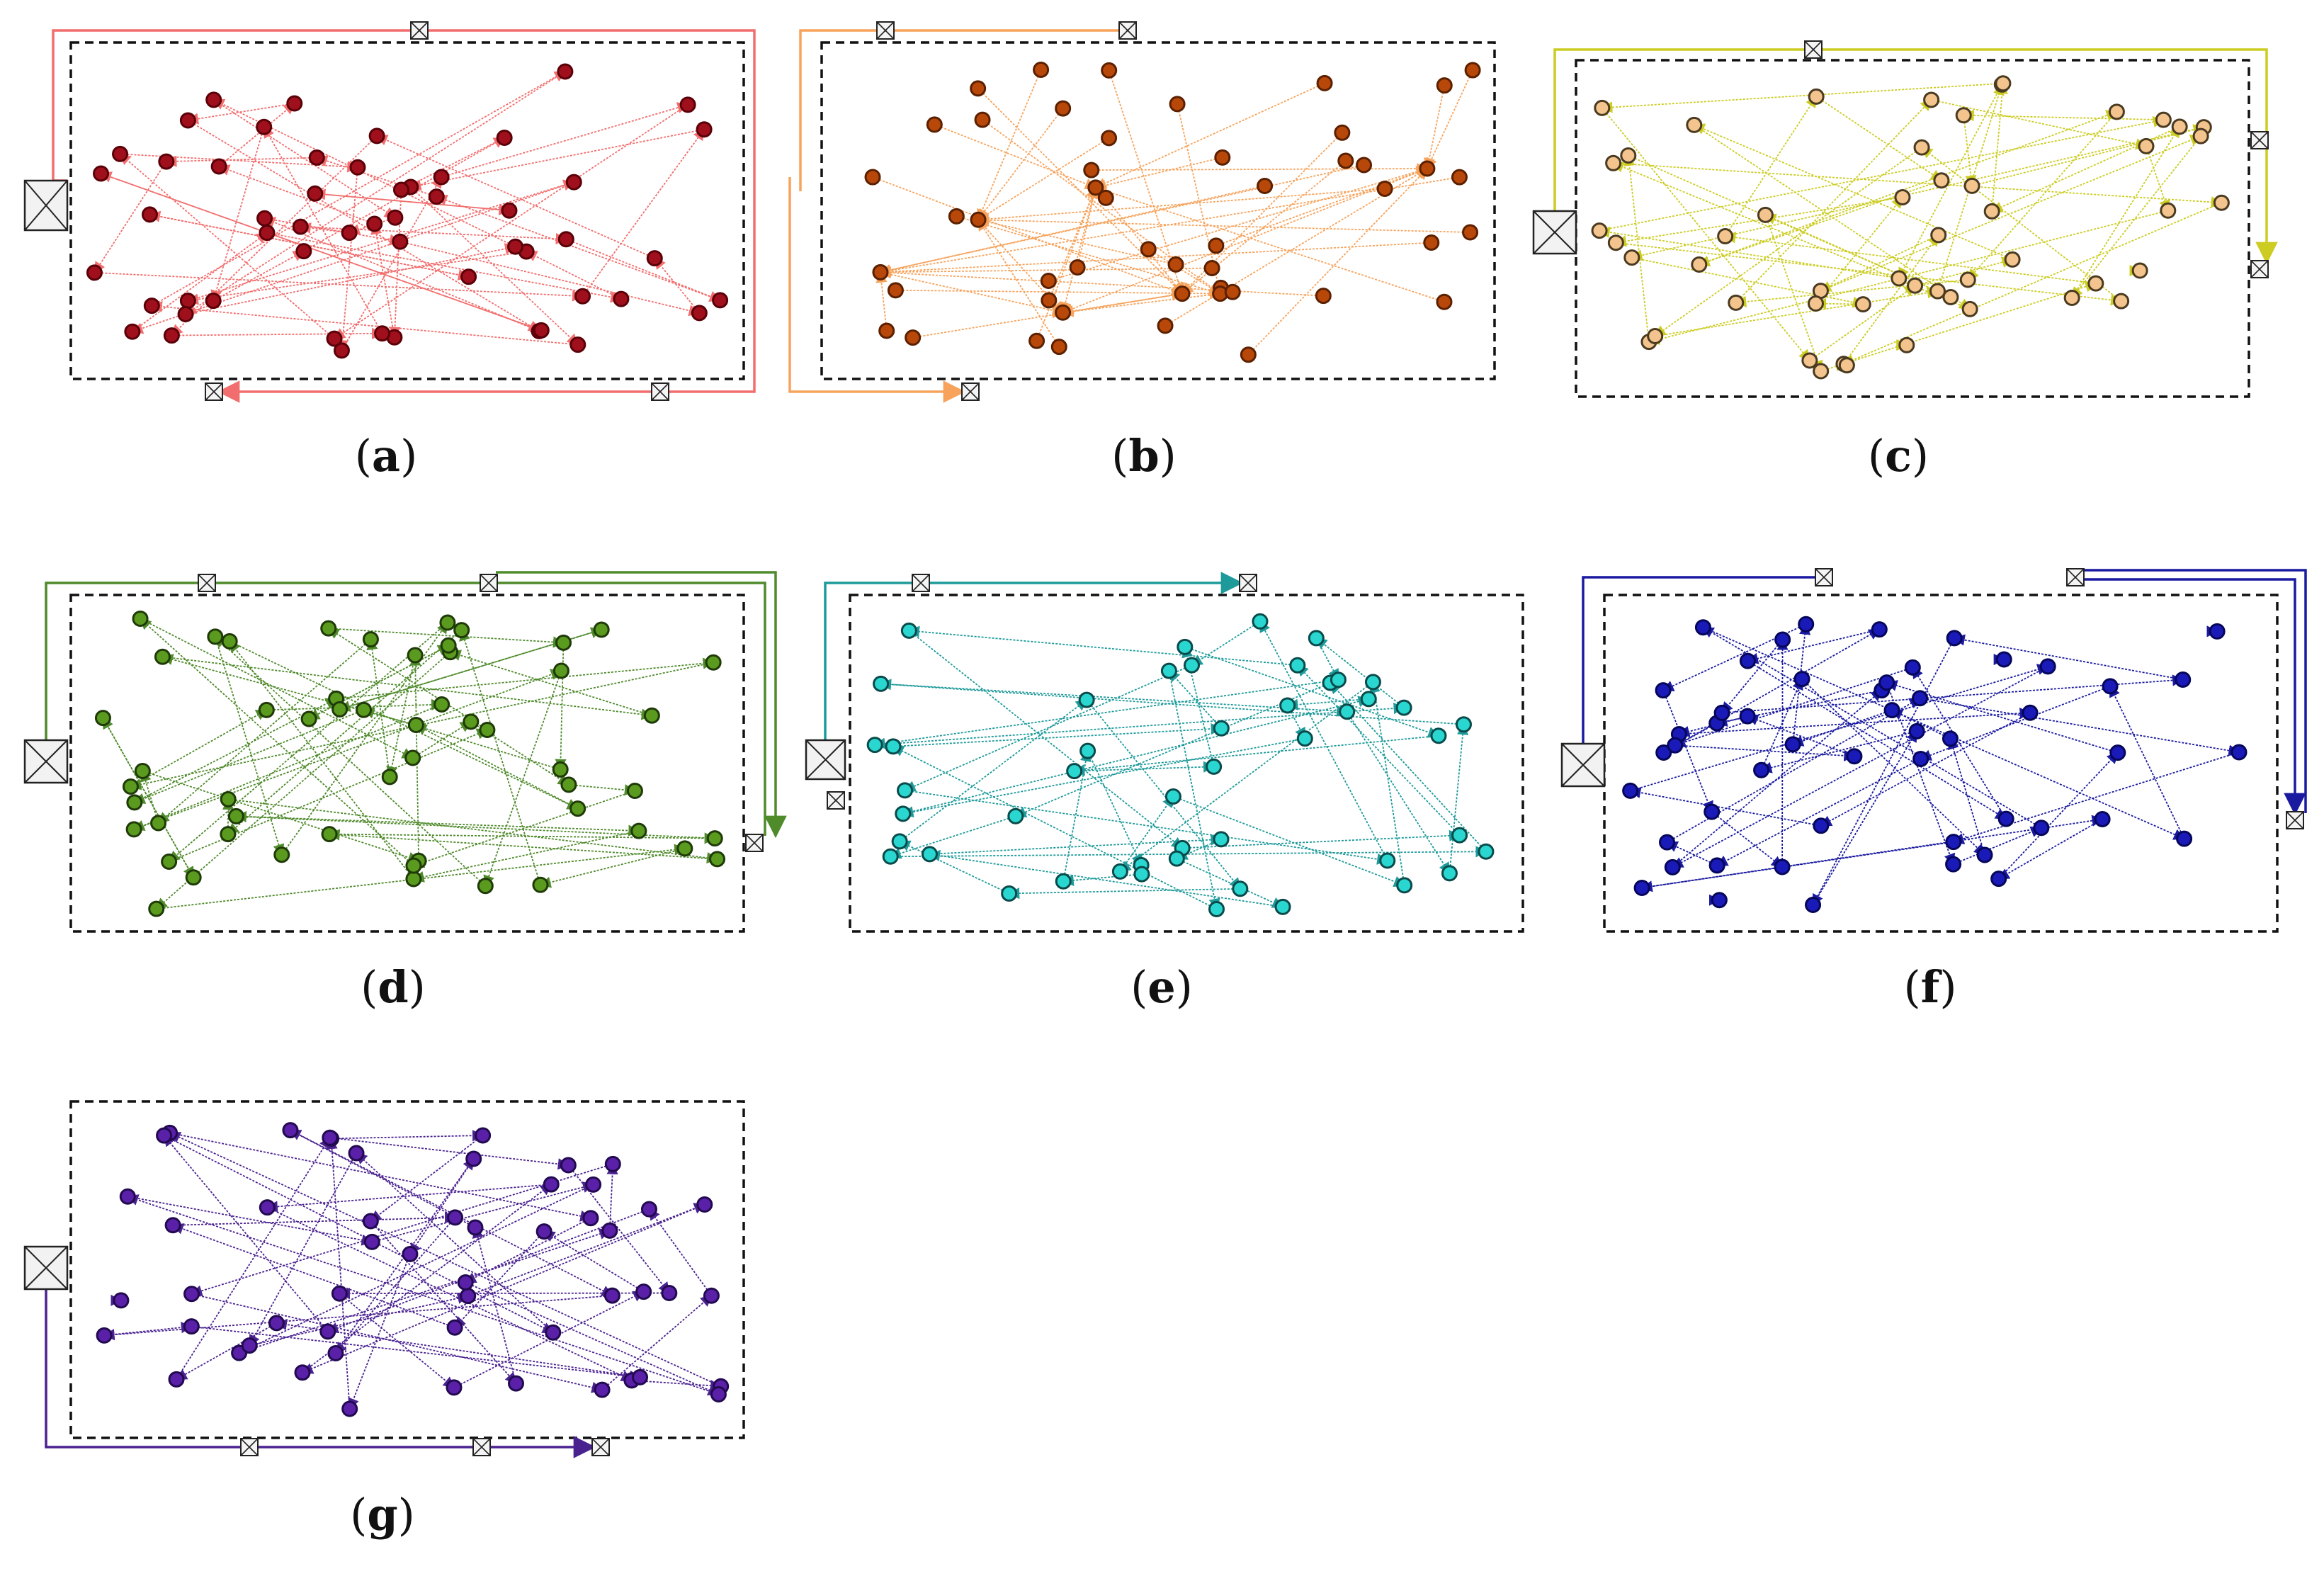 Image resolution: width=2324 pixels, height=1576 pixels. What do you see at coordinates (1554, 232) in the screenshot?
I see `depot-icon` at bounding box center [1554, 232].